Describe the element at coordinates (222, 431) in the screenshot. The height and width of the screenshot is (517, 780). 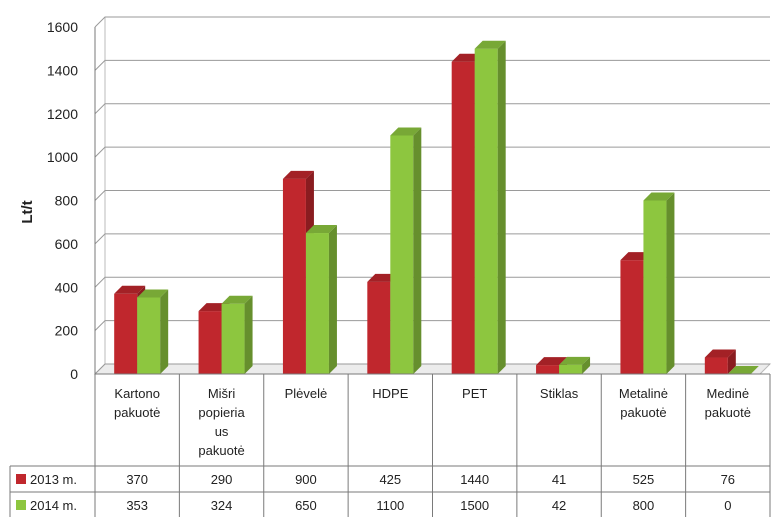
I see `category-label: us` at that location.